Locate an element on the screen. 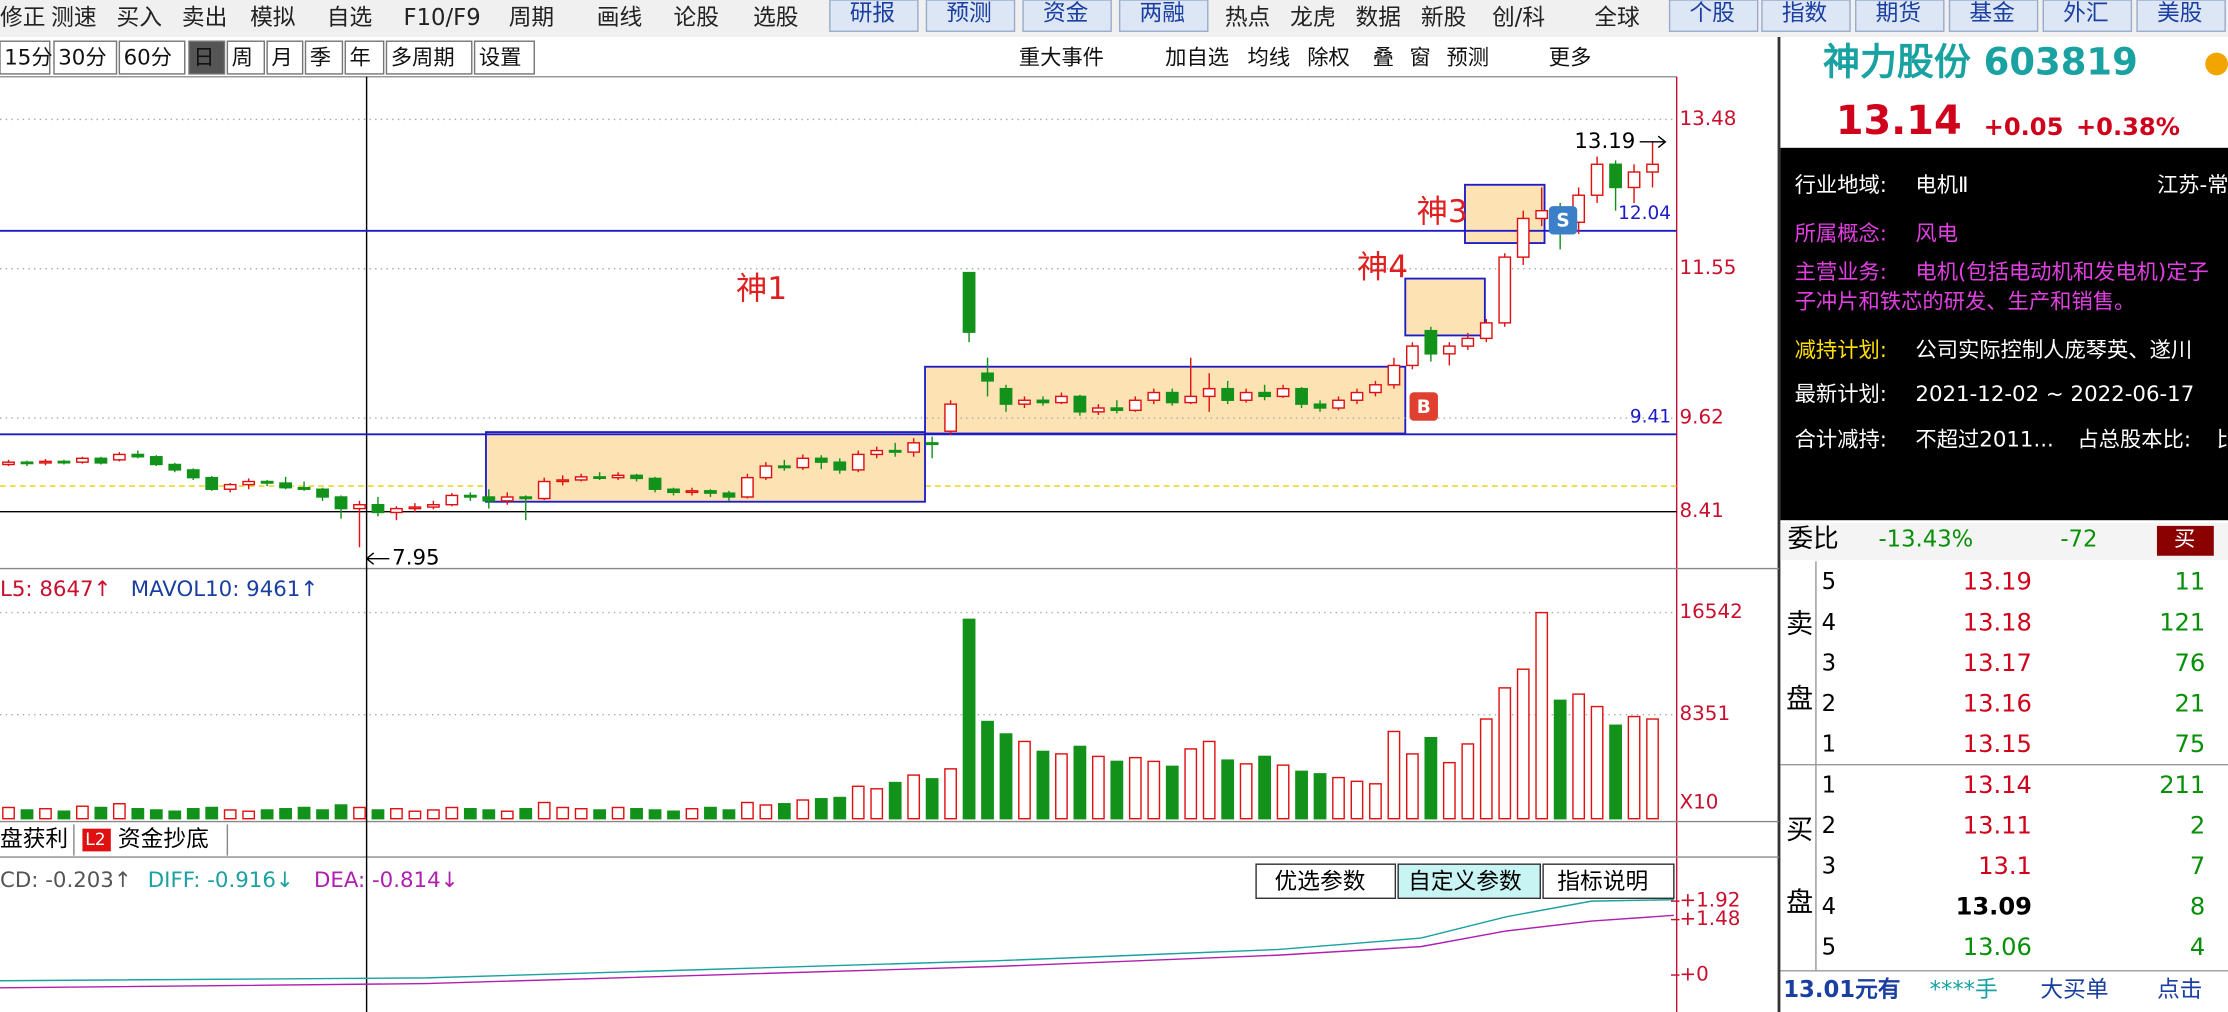 The image size is (2228, 1012). menu-button-label: 指数 is located at coordinates (1805, 14).